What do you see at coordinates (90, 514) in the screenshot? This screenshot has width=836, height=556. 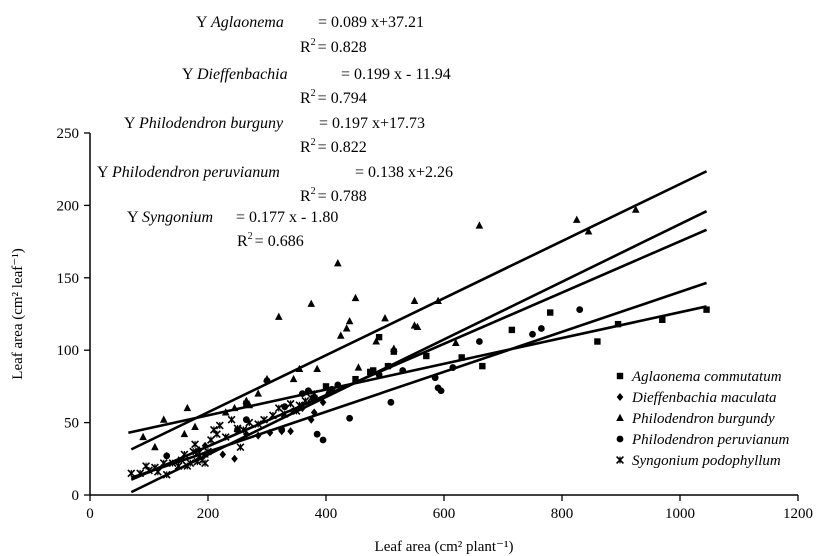 I see `x-tick-label: 0` at bounding box center [90, 514].